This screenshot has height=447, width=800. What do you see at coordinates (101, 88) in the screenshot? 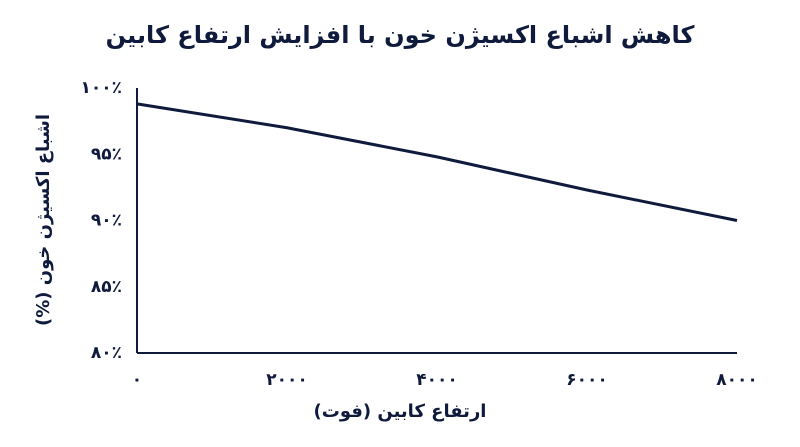
I see `y-tick-label: ۱۰۰٪` at bounding box center [101, 88].